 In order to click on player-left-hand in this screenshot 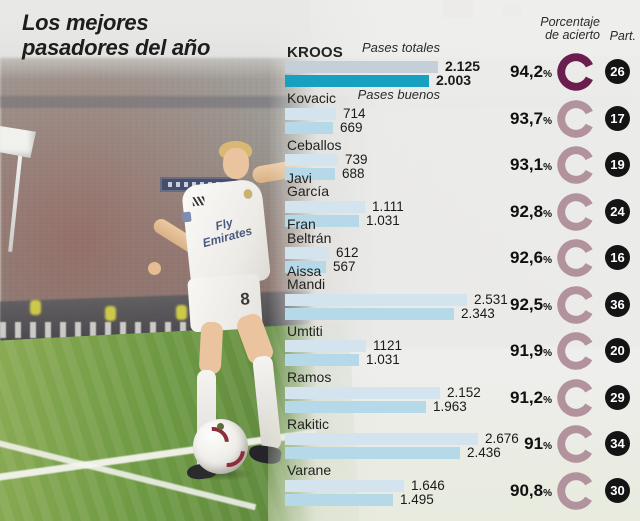, I will do `click(154, 268)`.